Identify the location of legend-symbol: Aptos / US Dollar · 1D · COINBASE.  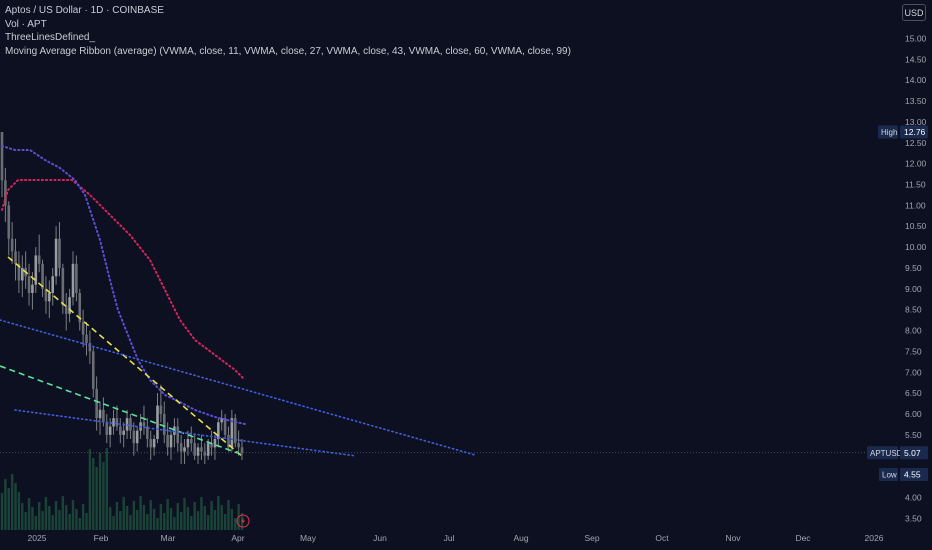
(84, 10).